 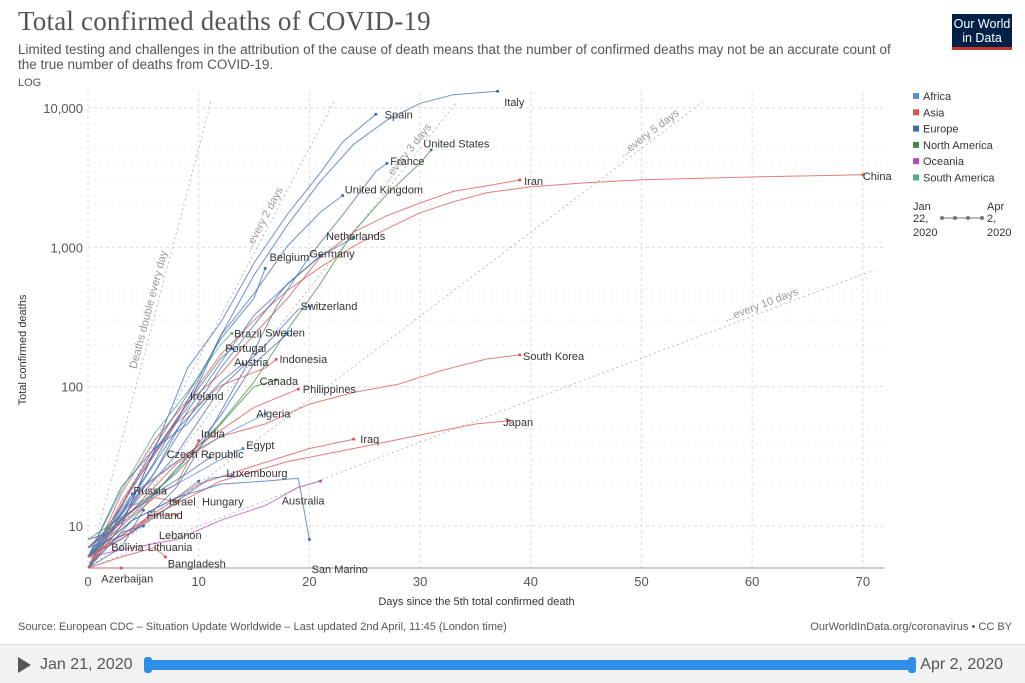 I want to click on x-tick-label: 70, so click(x=863, y=581).